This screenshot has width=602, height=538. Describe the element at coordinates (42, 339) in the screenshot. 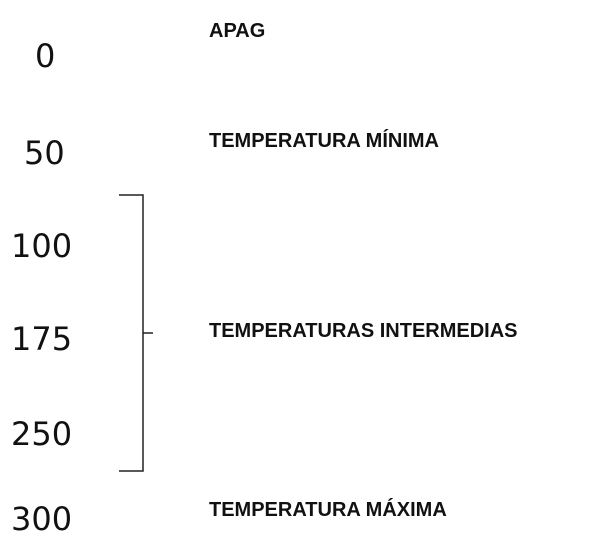

I see `dial-value-175: 175` at that location.